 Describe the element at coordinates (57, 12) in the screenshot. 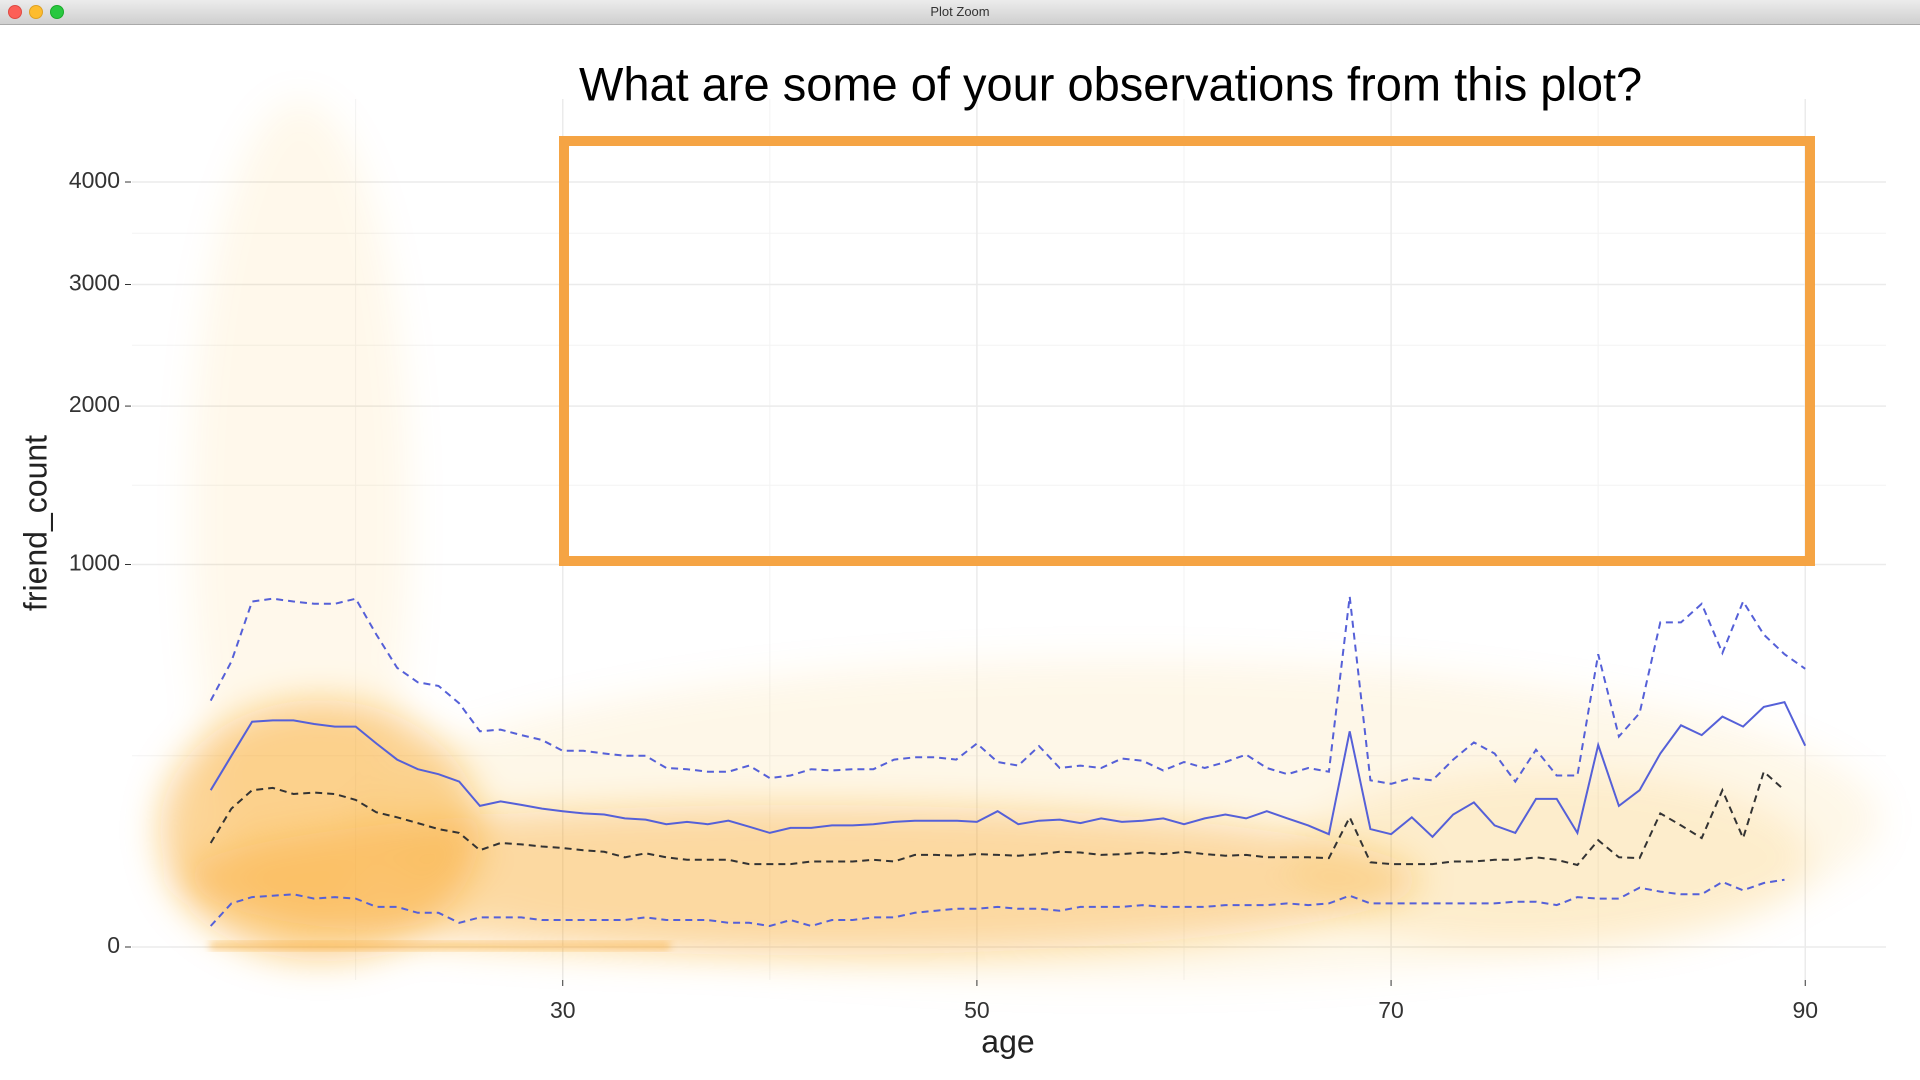

I see `zoom-button` at that location.